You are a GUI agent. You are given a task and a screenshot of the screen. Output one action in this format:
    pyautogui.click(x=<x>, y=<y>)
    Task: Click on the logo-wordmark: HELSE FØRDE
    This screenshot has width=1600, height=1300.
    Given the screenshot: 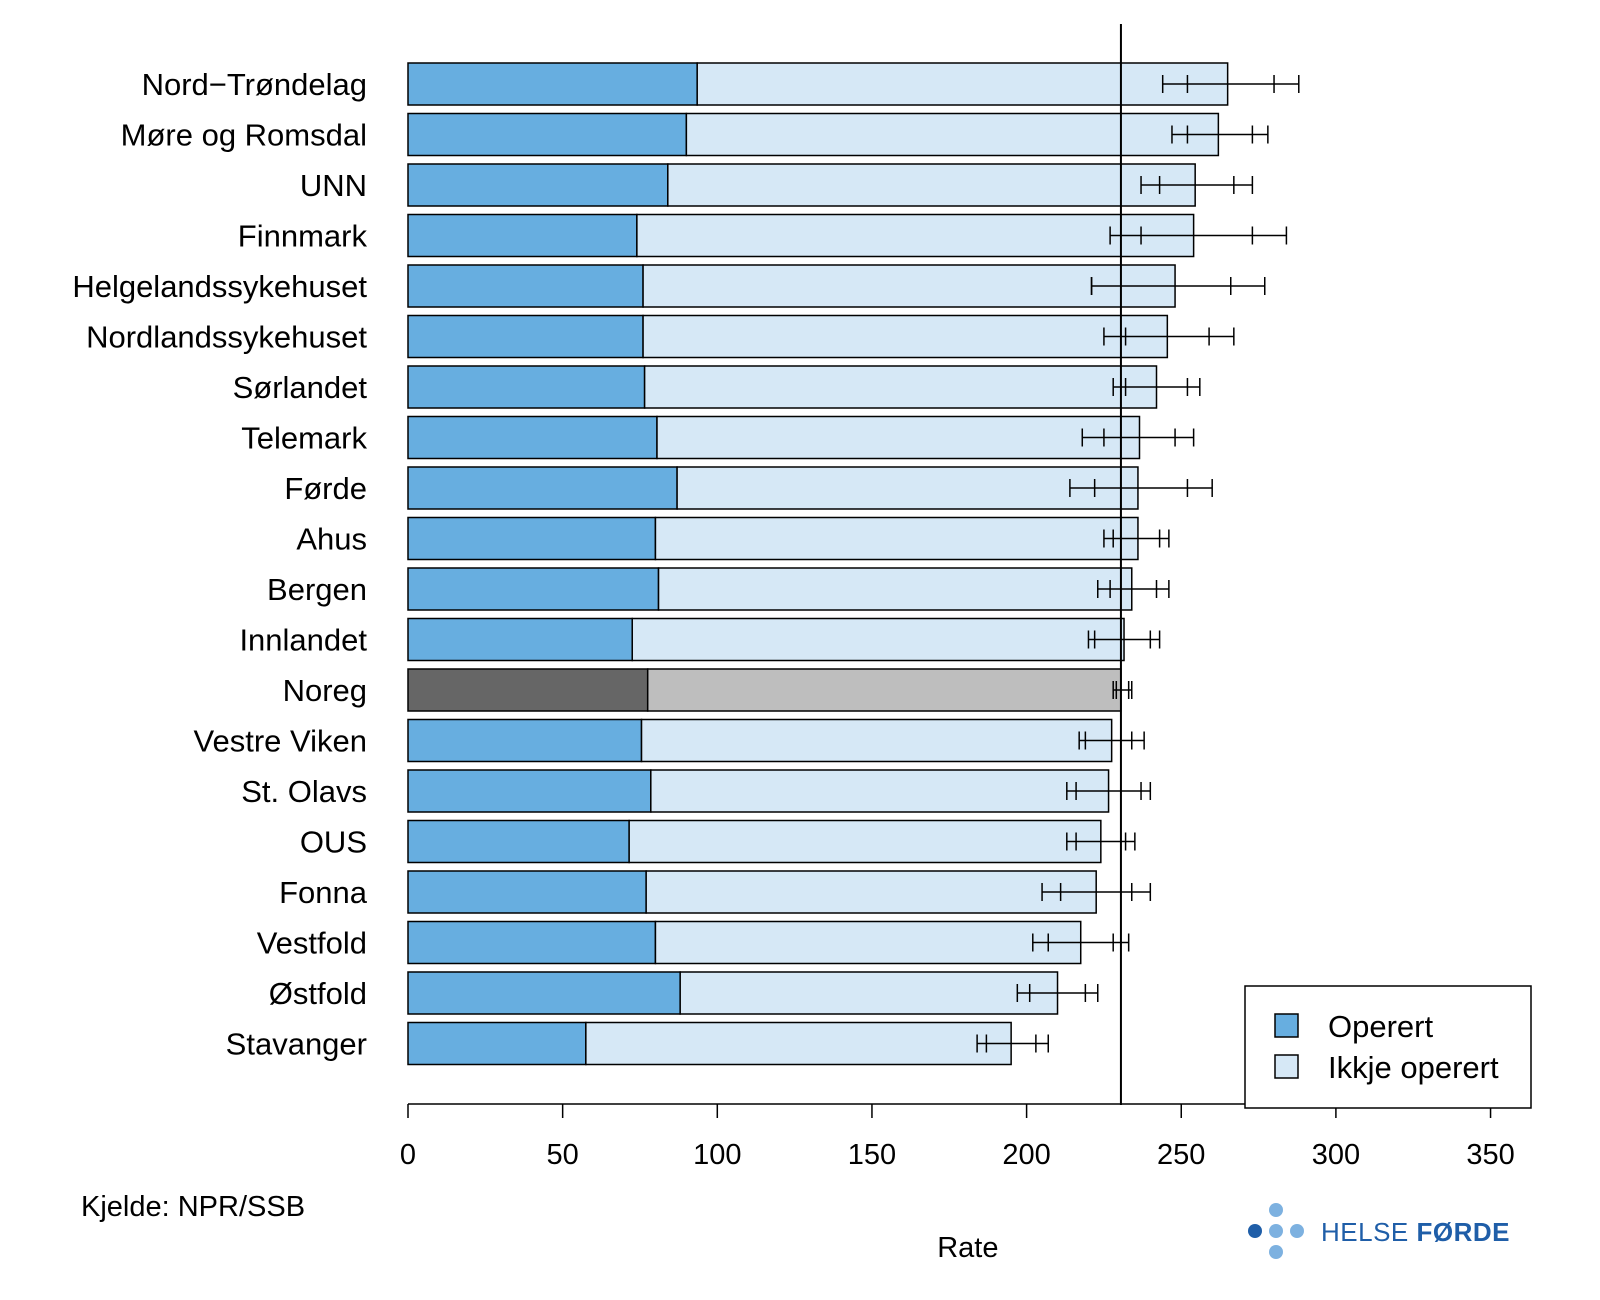 What is the action you would take?
    pyautogui.click(x=1415, y=1232)
    